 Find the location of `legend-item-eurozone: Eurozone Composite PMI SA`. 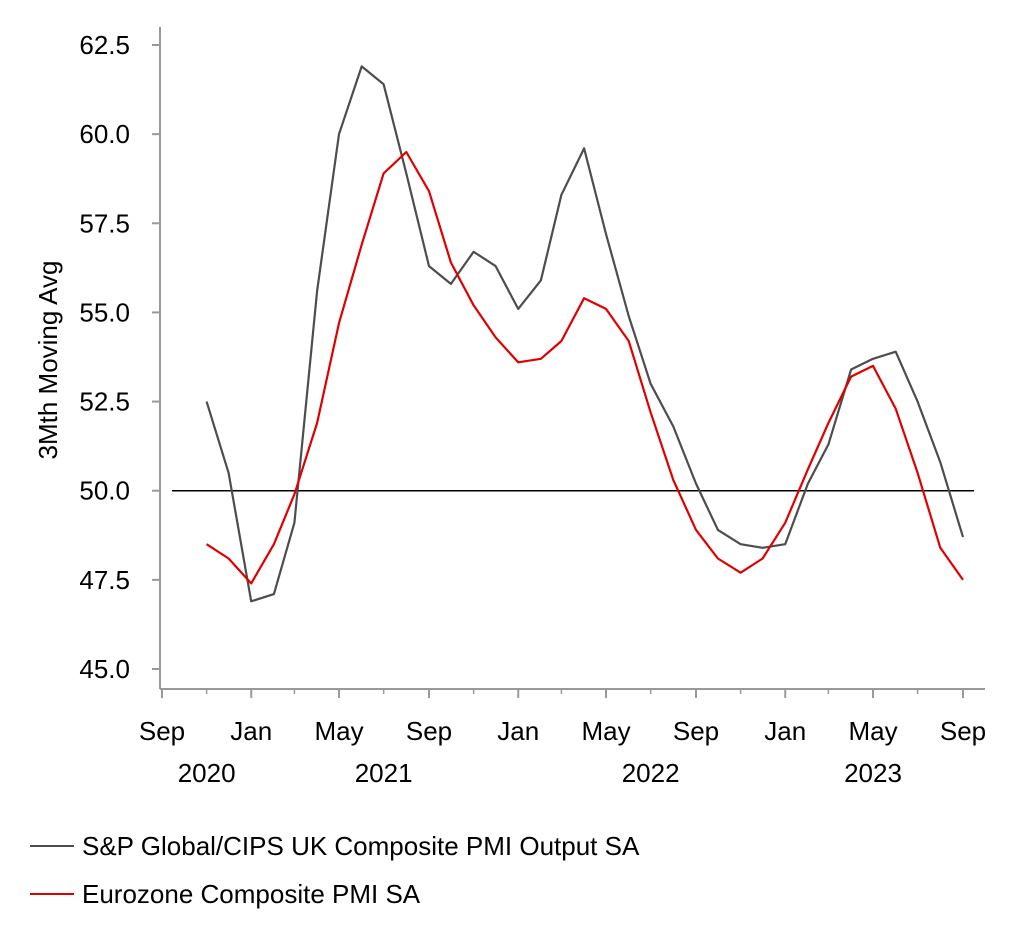

legend-item-eurozone: Eurozone Composite PMI SA is located at coordinates (334, 894).